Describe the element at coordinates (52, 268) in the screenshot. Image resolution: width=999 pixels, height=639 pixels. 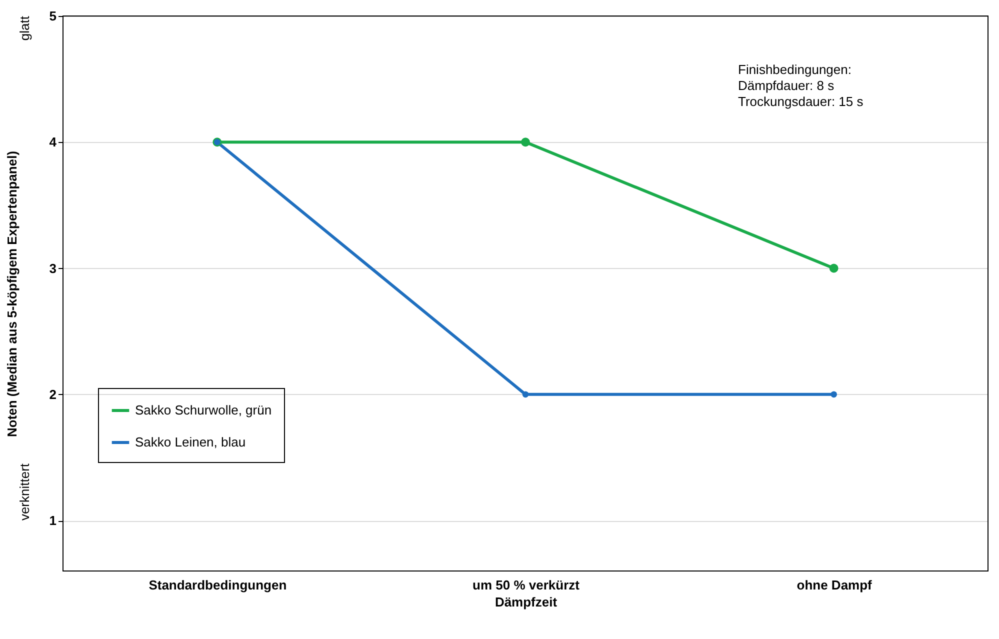
I see `y-tick-label: 3` at that location.